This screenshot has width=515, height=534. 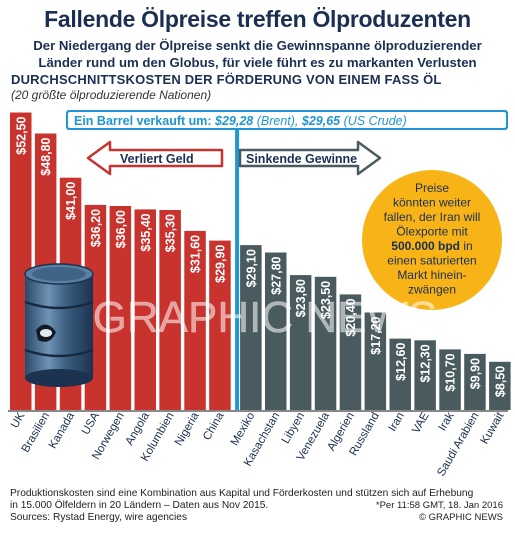 I want to click on bar-value-label: $12,60, so click(x=401, y=362).